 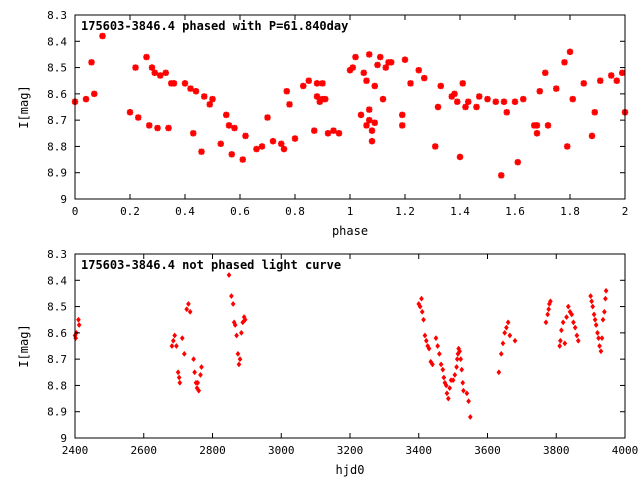 What do you see at coordinates (460, 211) in the screenshot?
I see `phased-x-tick-label: 1.4` at bounding box center [460, 211].